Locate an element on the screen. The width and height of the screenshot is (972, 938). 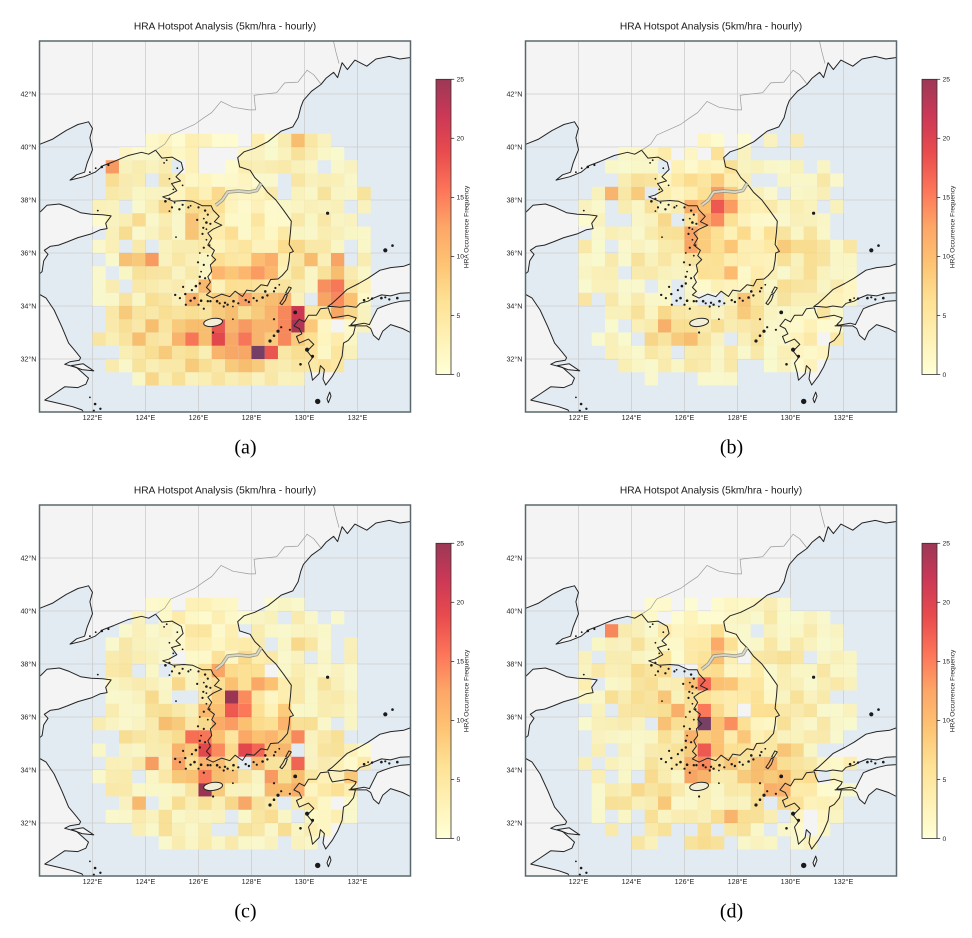
svg-text: (a) is located at coordinates (245, 448).